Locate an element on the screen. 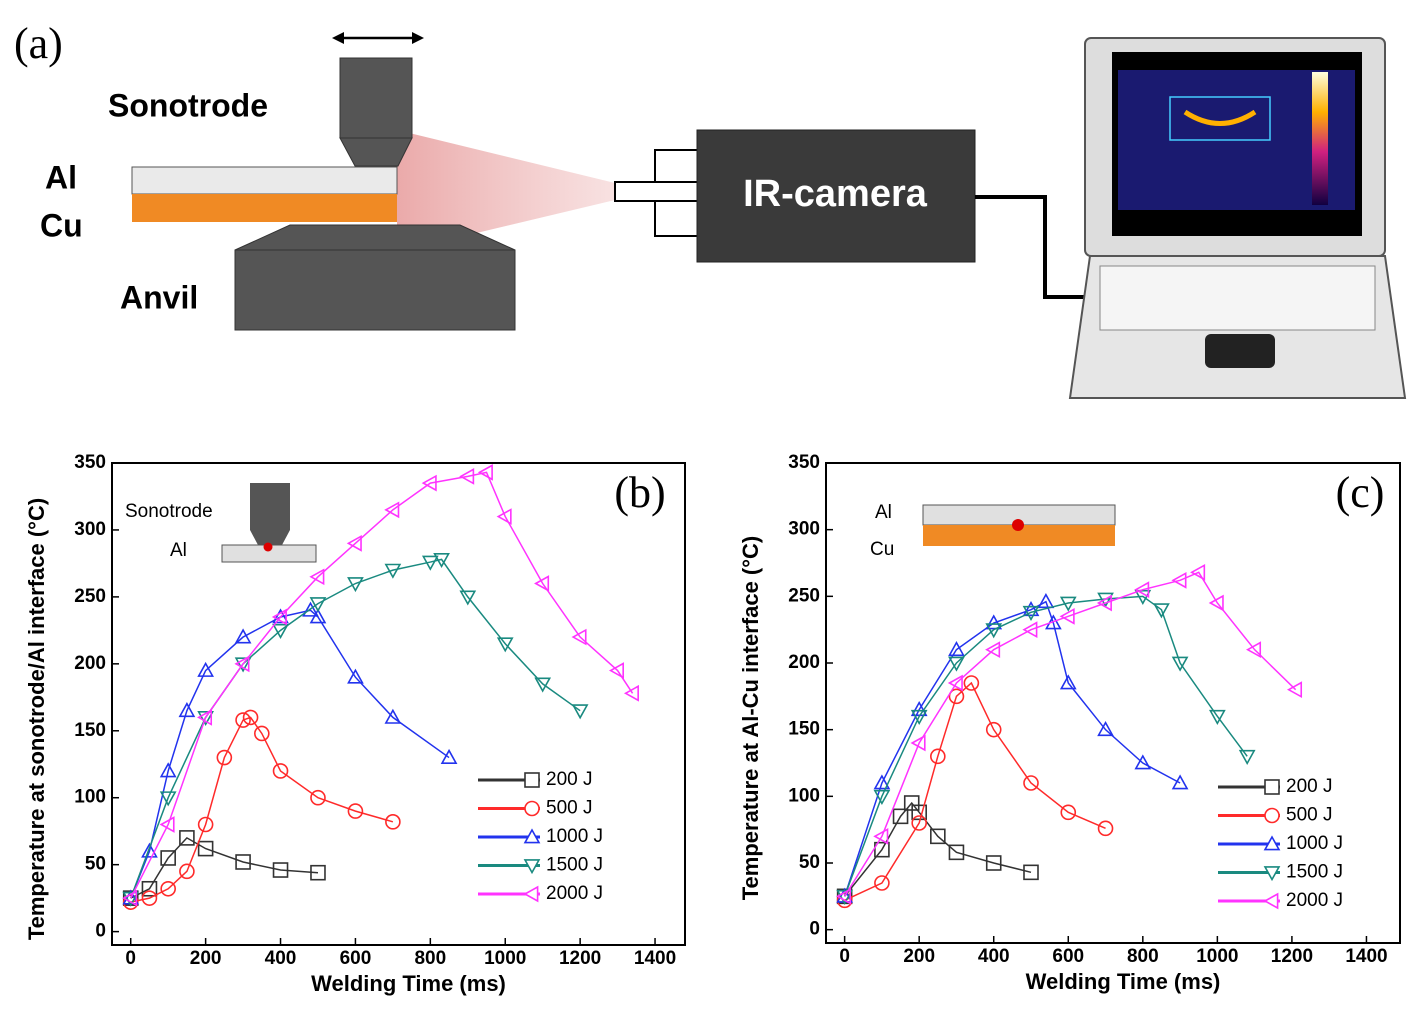  cable is located at coordinates (1030, 247).